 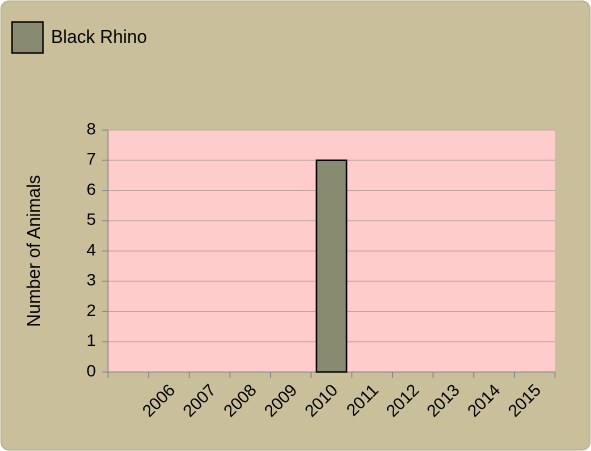 What do you see at coordinates (91, 340) in the screenshot?
I see `y-tick-label: 1` at bounding box center [91, 340].